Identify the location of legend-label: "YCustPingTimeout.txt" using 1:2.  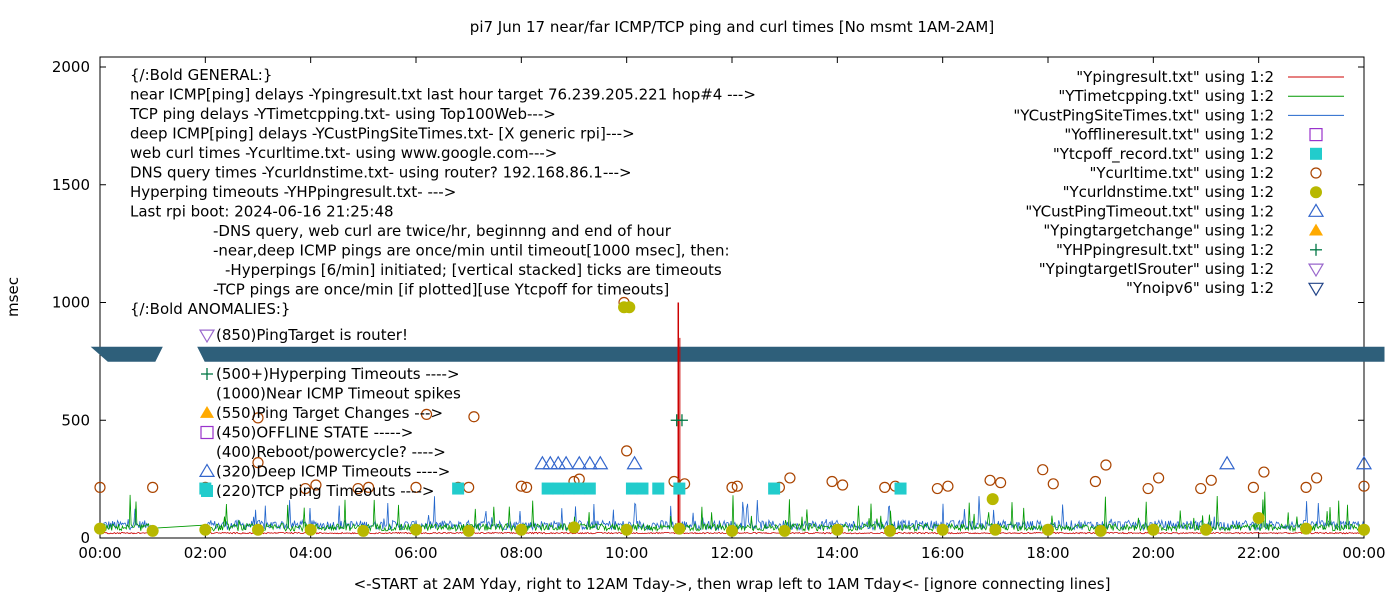
(1149, 211).